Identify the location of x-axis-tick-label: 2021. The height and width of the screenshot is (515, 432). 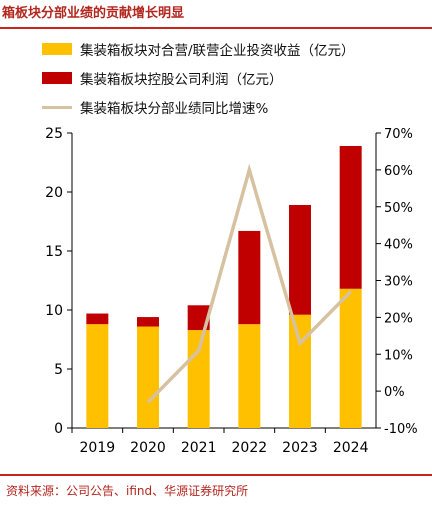
(199, 448).